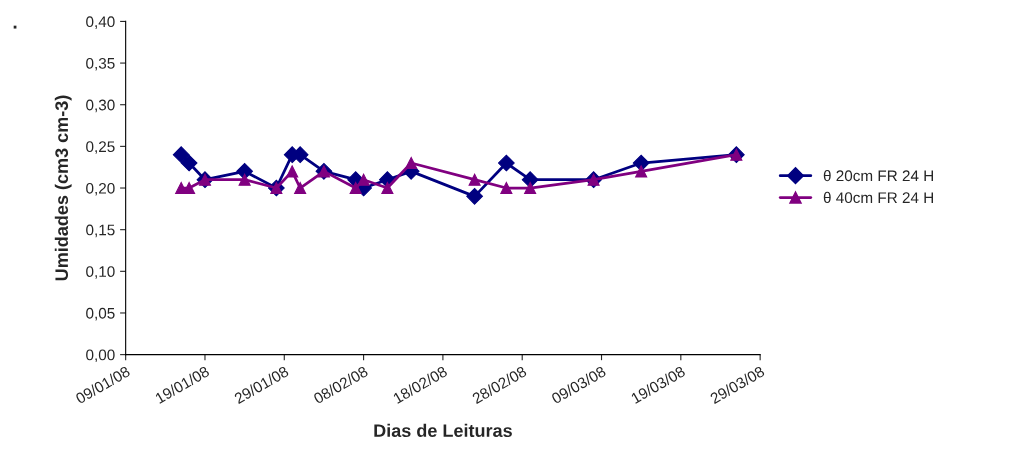 Image resolution: width=1030 pixels, height=476 pixels. Describe the element at coordinates (443, 430) in the screenshot. I see `x-axis-title: Dias de Leituras` at that location.